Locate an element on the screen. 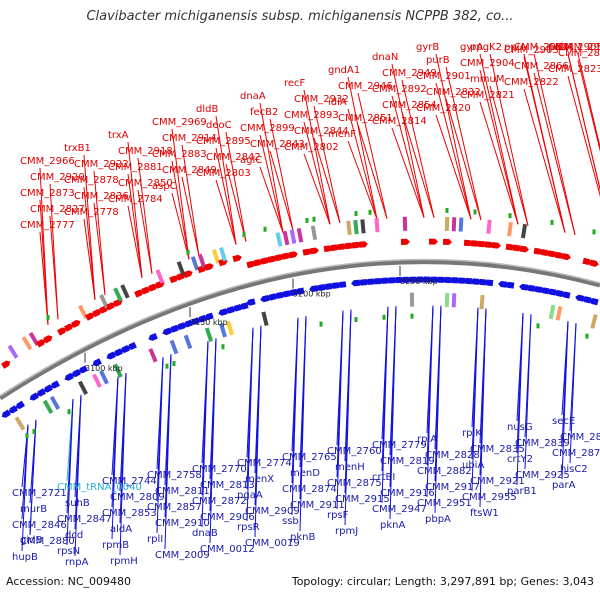 The image size is (600, 600). reverse-gene-label: pgaA is located at coordinates (250, 495).